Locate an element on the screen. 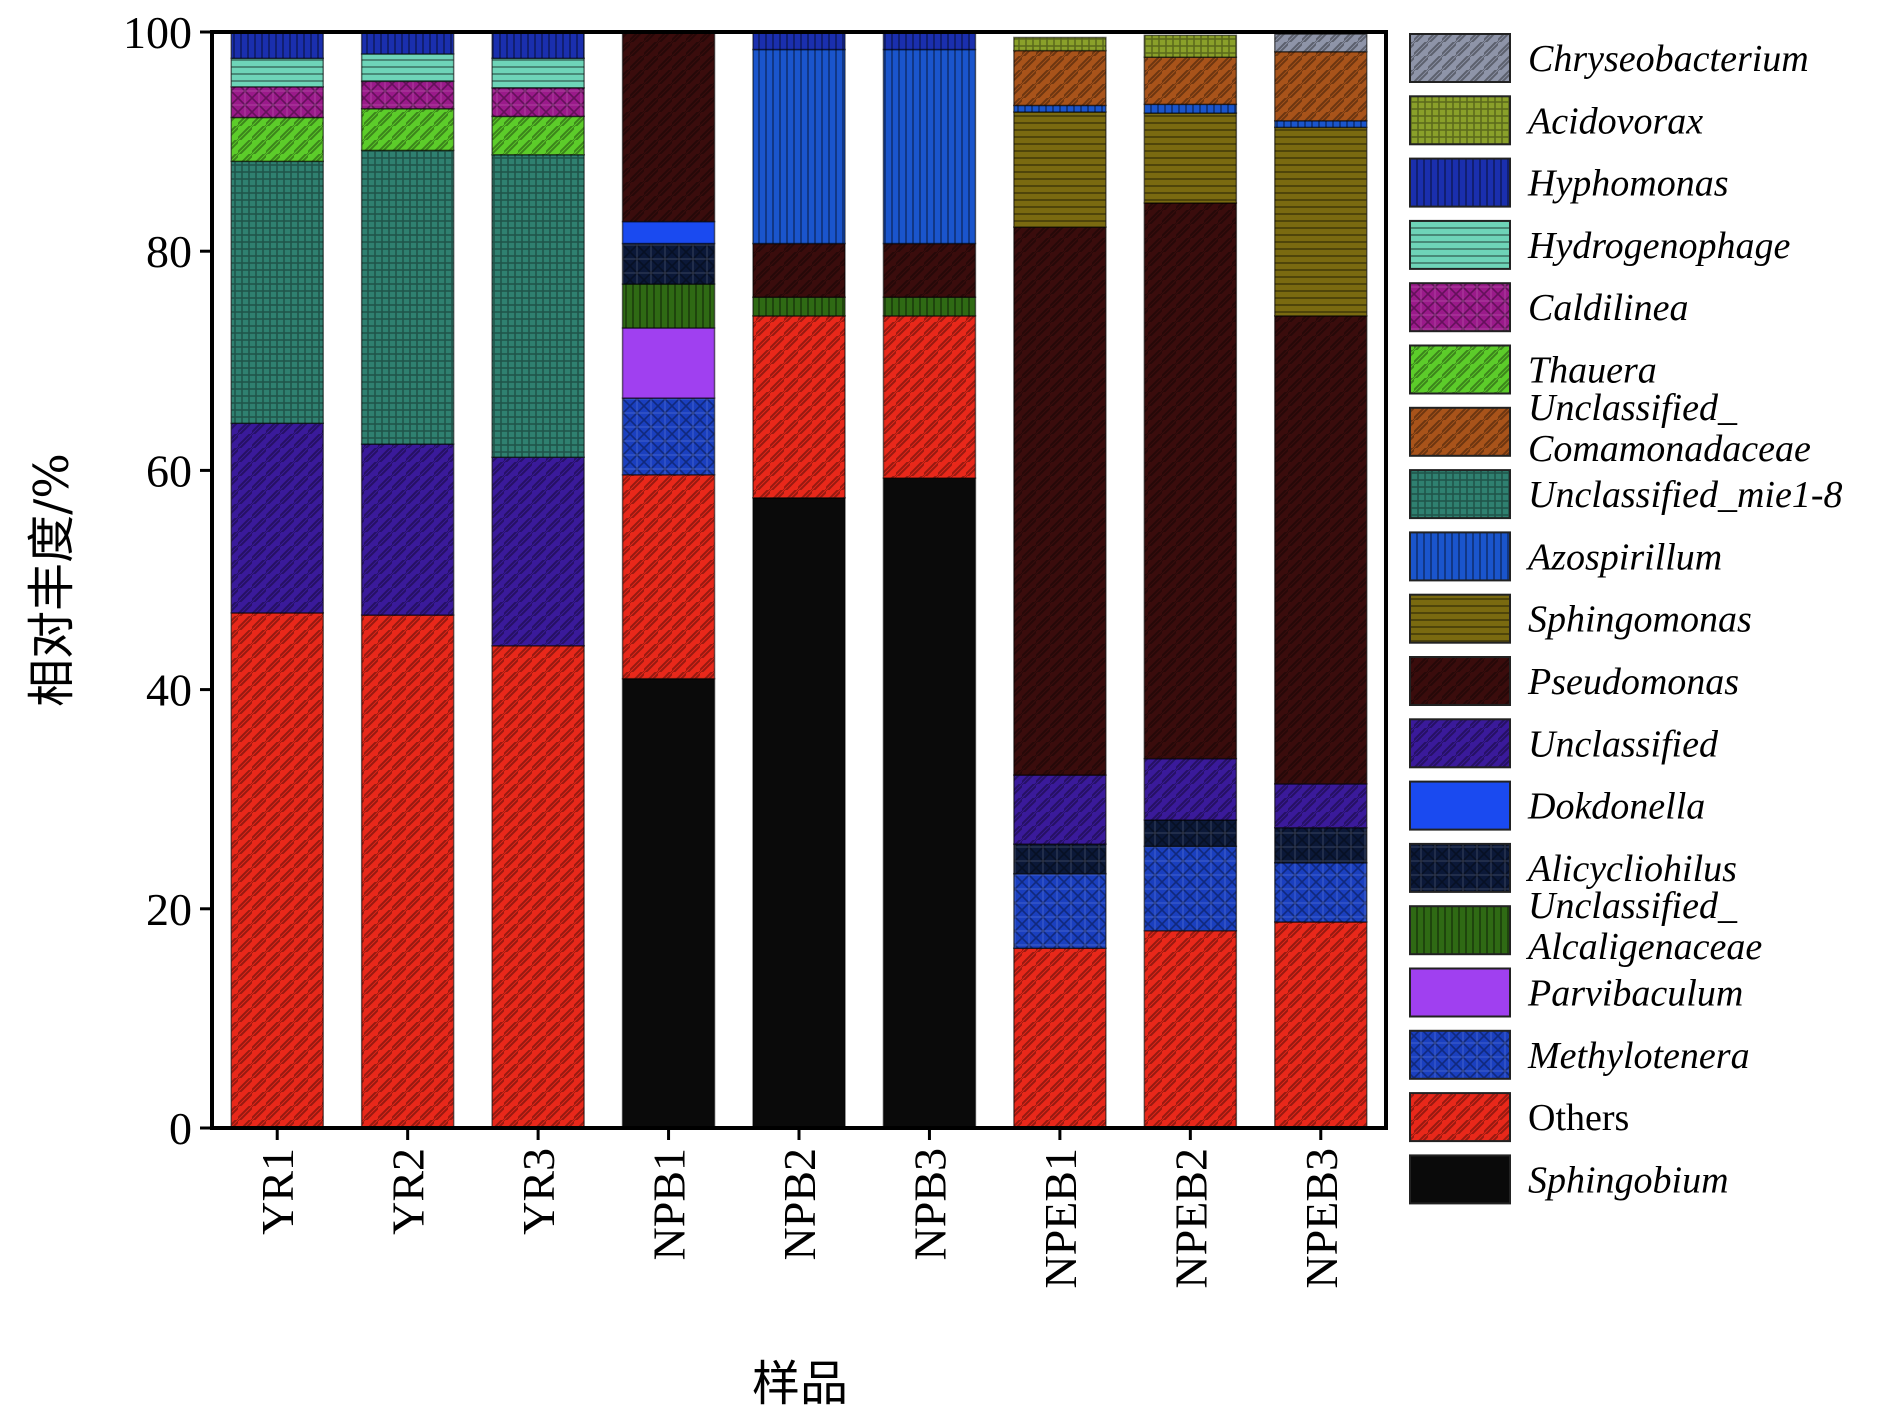 Image resolution: width=1890 pixels, height=1413 pixels. legend-label-pseudomonas: Pseudomonas is located at coordinates (1633, 682).